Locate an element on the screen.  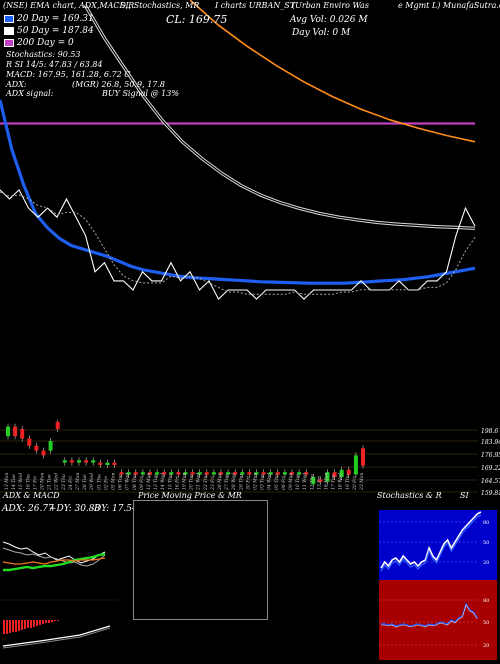
date-label: 15 Thu is located at coordinates (170, 482).